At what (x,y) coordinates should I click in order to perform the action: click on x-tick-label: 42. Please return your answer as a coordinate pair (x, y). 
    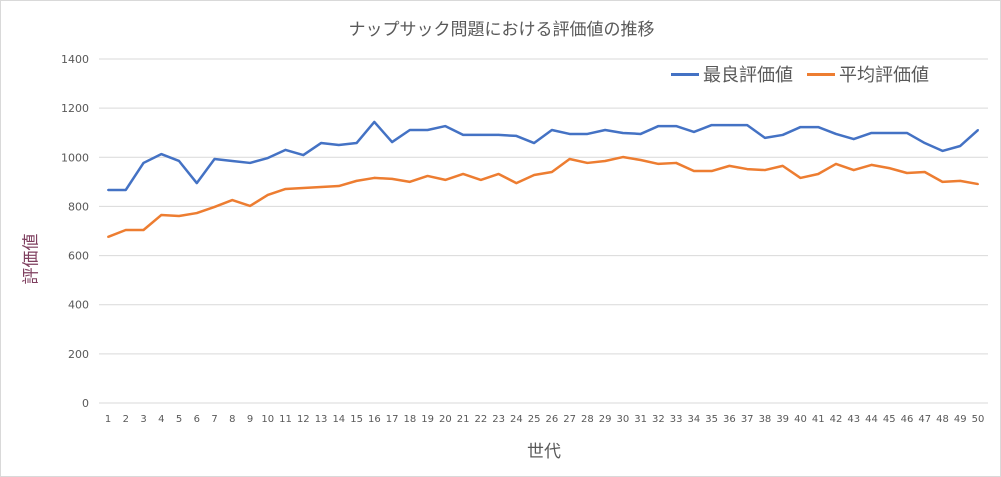
    Looking at the image, I should click on (836, 419).